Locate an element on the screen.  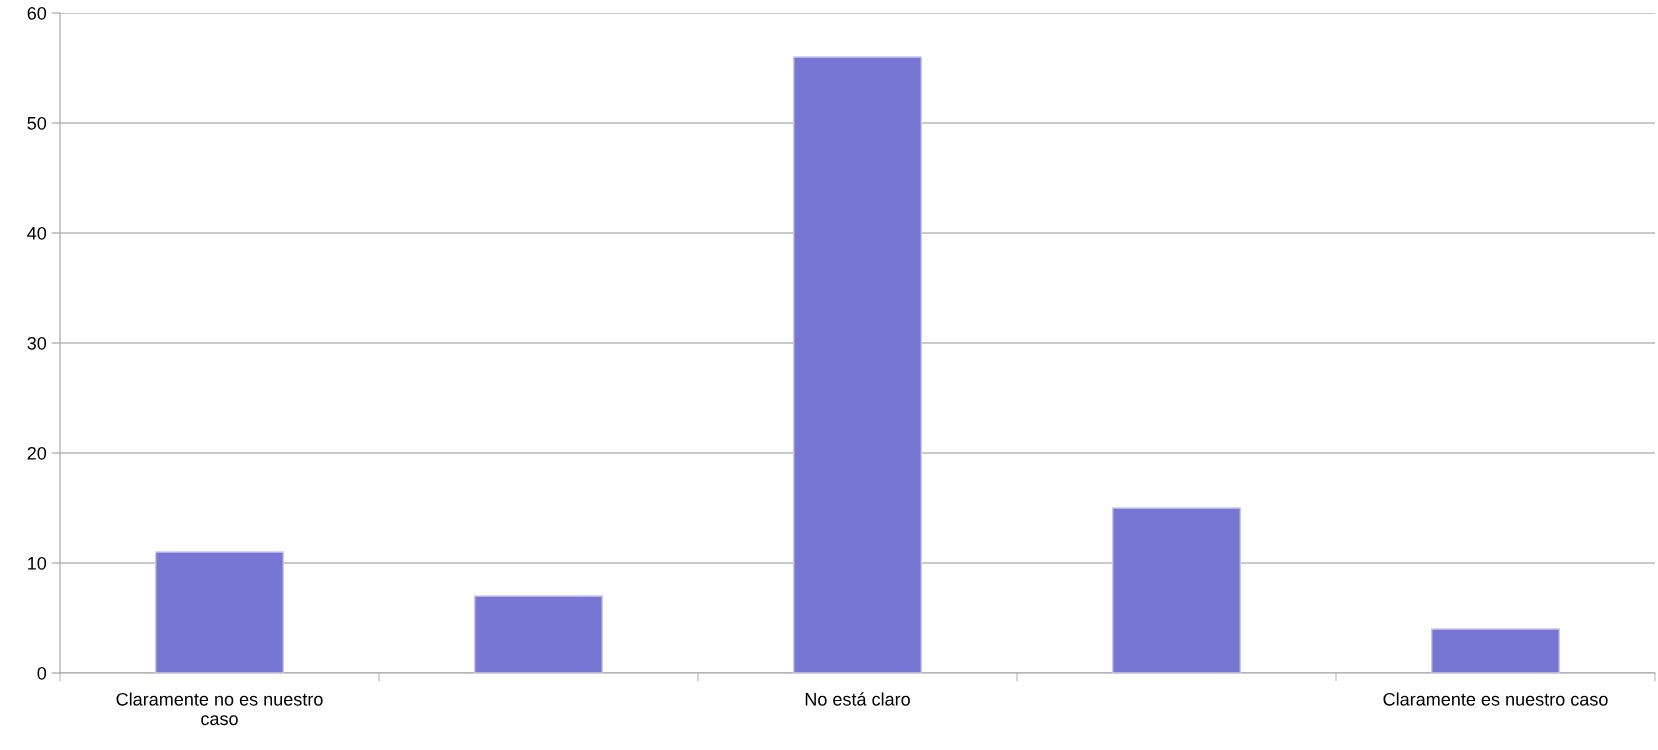
x-tick-label: Claramente es nuestro caso is located at coordinates (1495, 699).